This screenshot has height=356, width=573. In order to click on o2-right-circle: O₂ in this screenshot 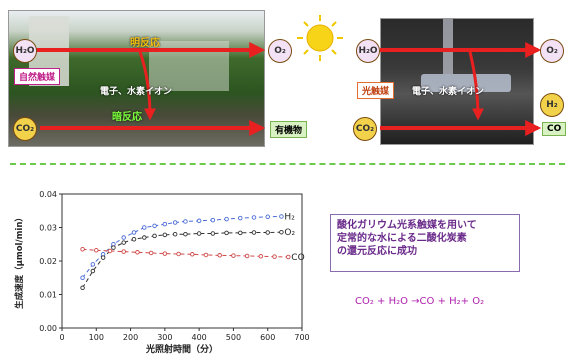, I will do `click(552, 51)`.